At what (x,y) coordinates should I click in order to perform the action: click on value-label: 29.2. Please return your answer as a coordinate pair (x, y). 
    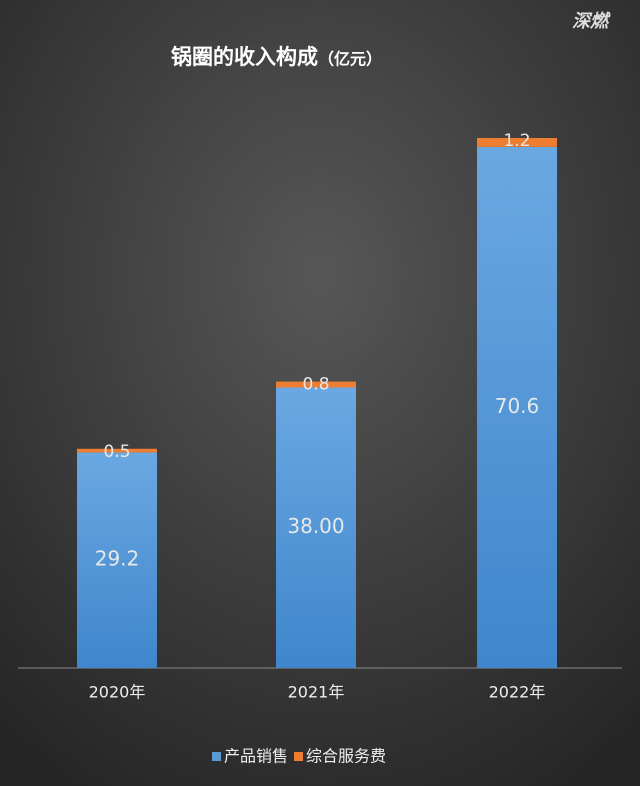
    Looking at the image, I should click on (117, 559).